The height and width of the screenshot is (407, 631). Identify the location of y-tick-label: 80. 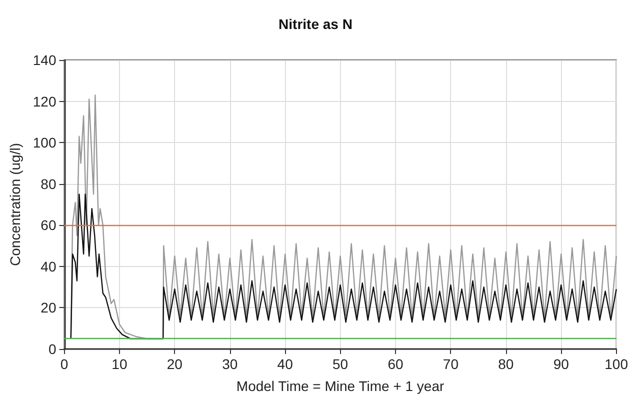
(48, 184).